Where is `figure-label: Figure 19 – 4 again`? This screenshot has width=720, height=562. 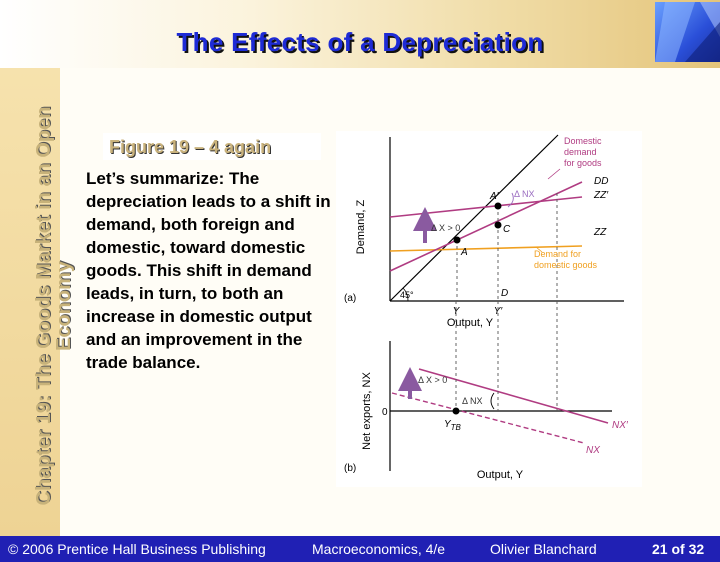 figure-label: Figure 19 – 4 again is located at coordinates (190, 147).